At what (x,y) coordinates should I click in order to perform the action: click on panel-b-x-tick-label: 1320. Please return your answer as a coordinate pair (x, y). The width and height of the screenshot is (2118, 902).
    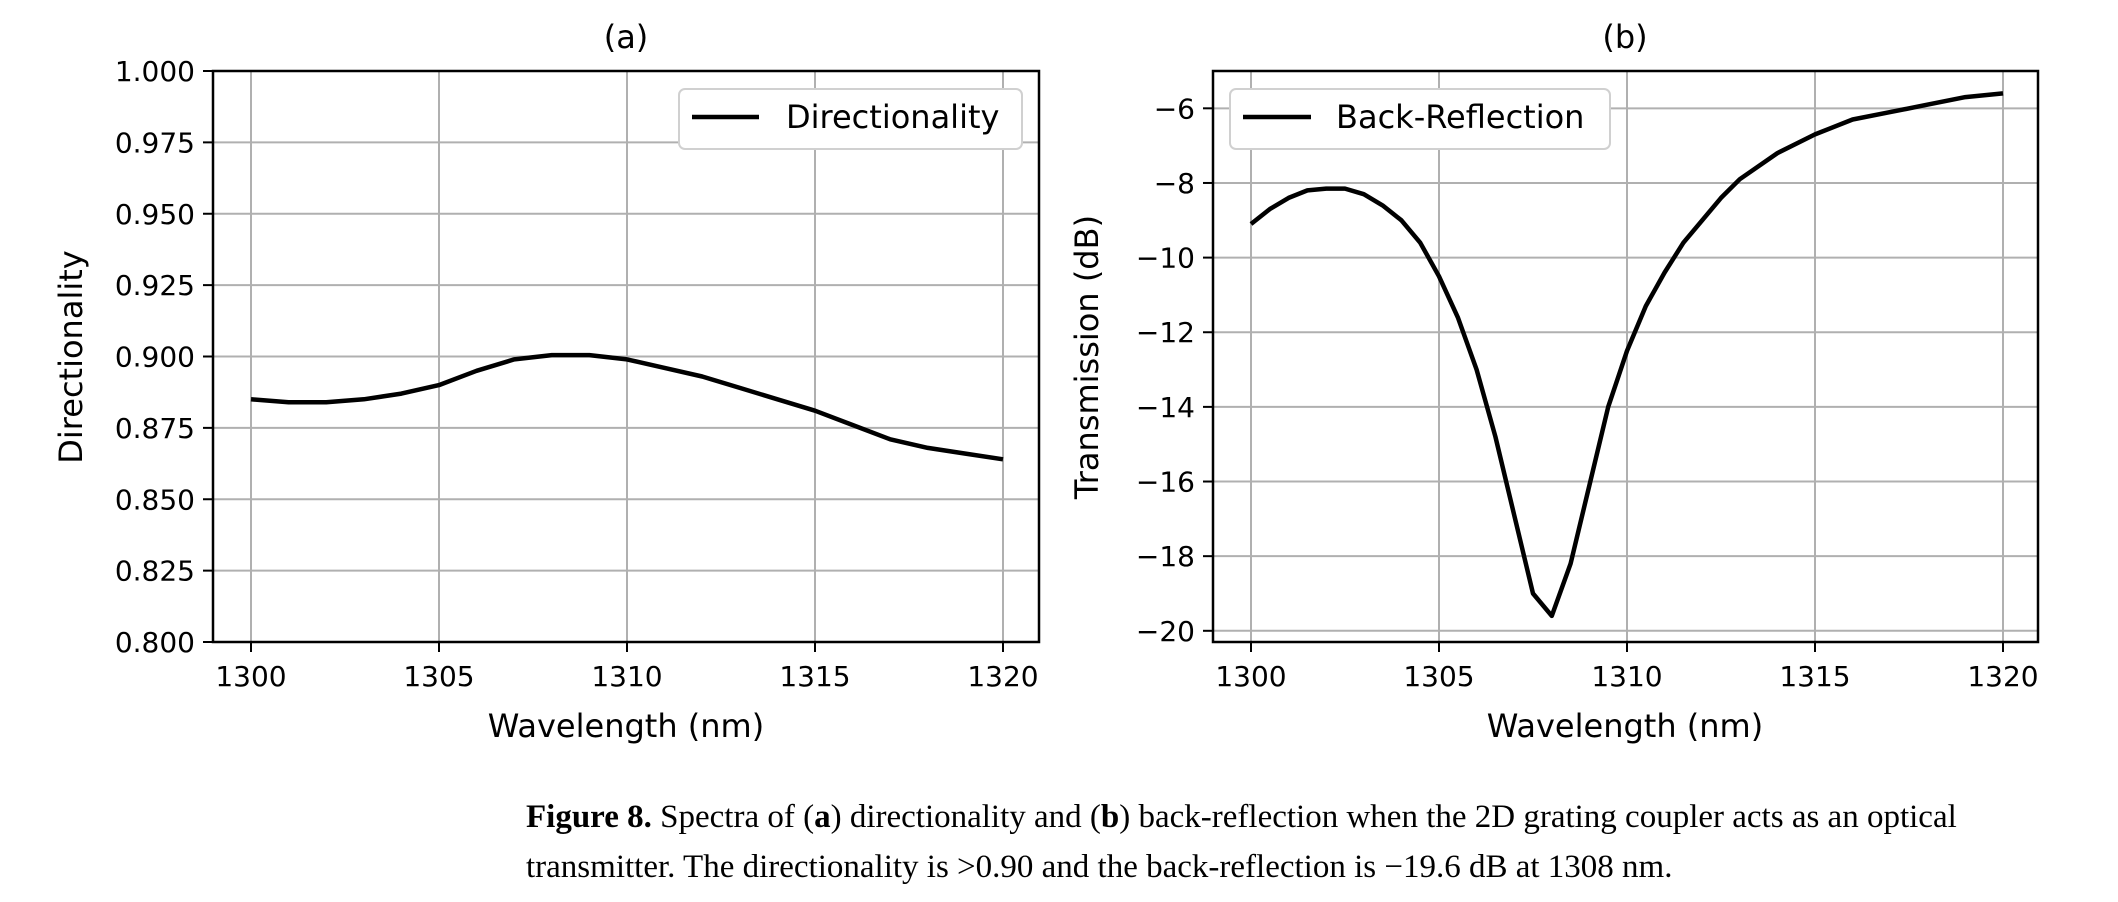
    Looking at the image, I should click on (2002, 676).